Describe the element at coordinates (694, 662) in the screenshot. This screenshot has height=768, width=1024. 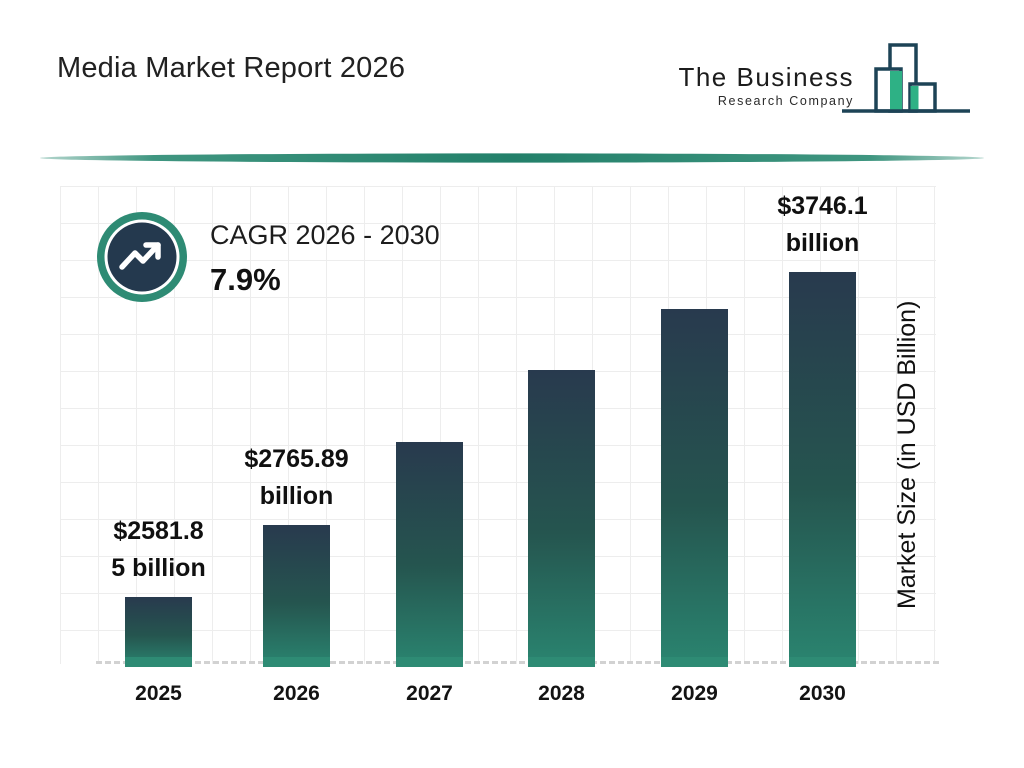
I see `bar-axis-segment-2029` at that location.